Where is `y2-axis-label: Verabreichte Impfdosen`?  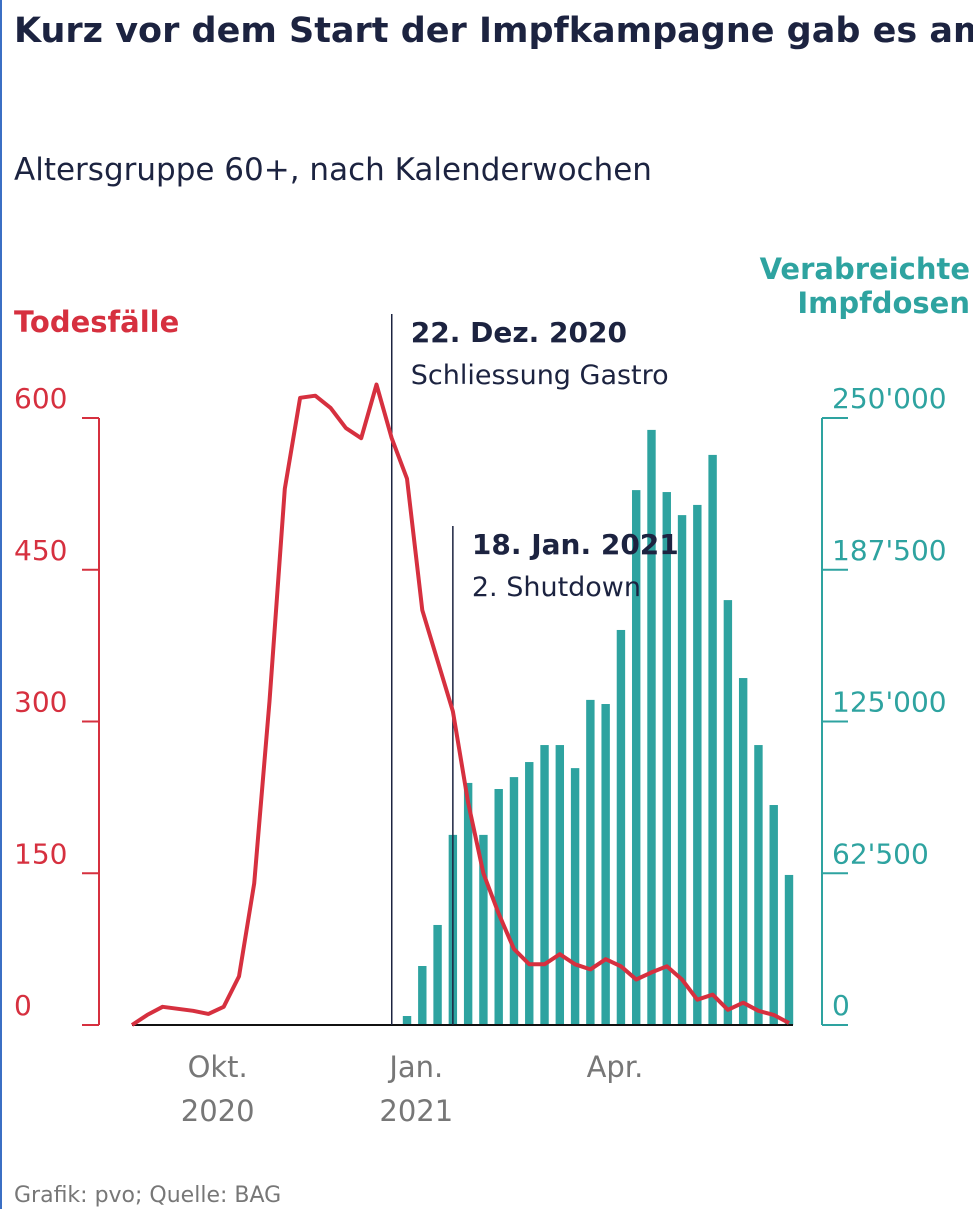
y2-axis-label: Verabreichte Impfdosen is located at coordinates (865, 286).